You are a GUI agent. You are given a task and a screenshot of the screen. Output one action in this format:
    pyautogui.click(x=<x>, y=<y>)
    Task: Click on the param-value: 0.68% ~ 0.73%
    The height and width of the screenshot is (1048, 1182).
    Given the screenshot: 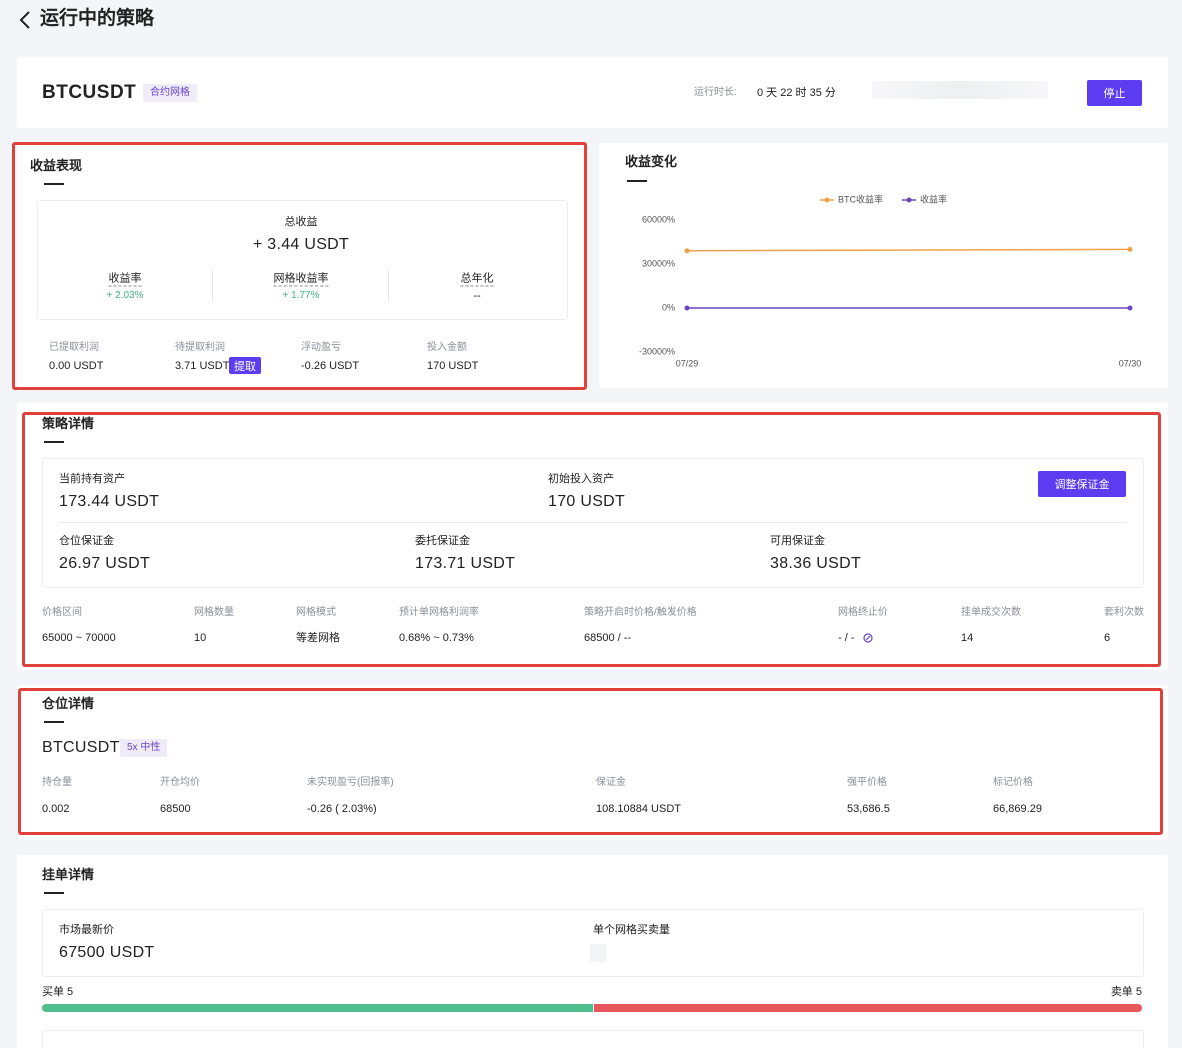 What is the action you would take?
    pyautogui.click(x=436, y=638)
    